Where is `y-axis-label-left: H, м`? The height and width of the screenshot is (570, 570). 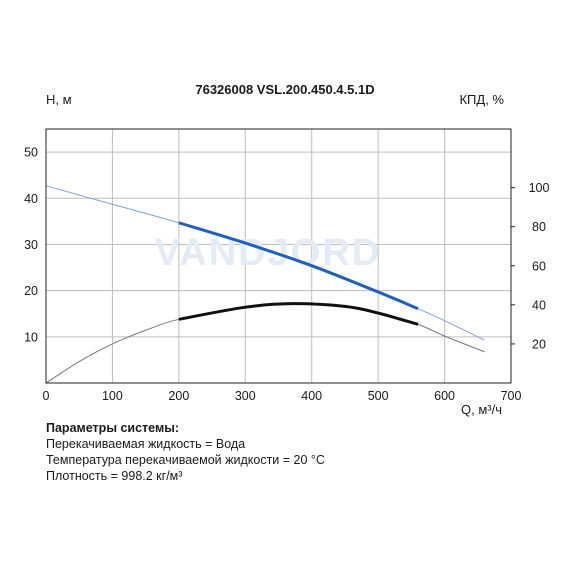
y-axis-label-left: H, м is located at coordinates (59, 99).